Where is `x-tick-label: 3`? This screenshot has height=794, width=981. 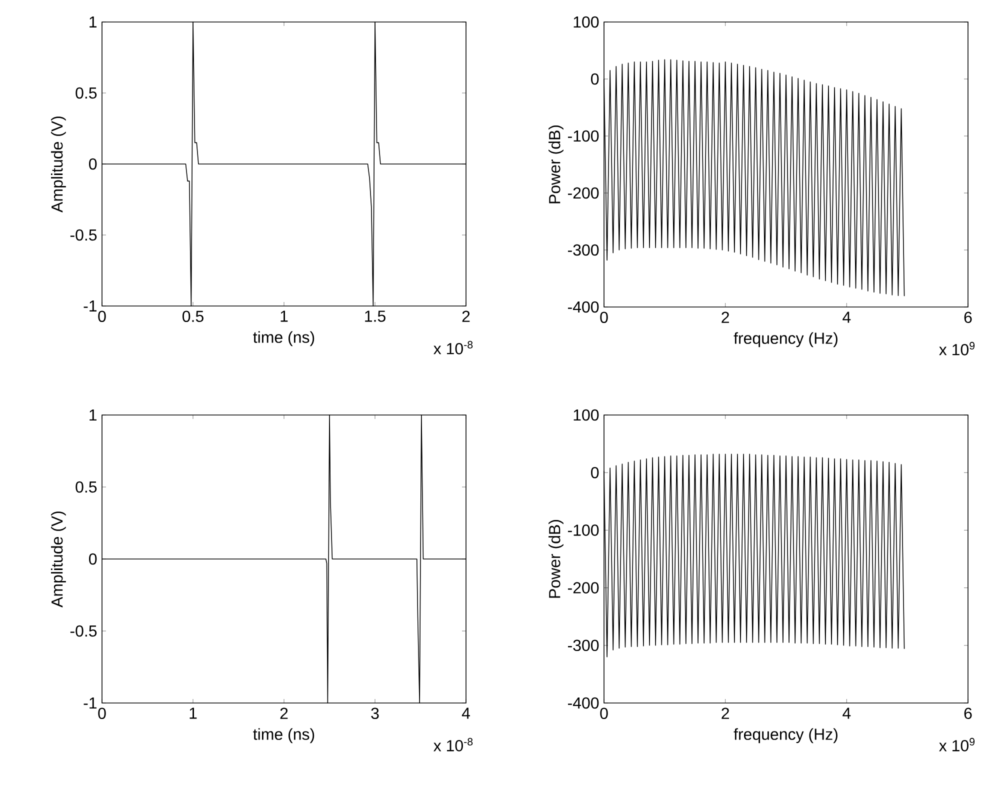 x-tick-label: 3 is located at coordinates (375, 714).